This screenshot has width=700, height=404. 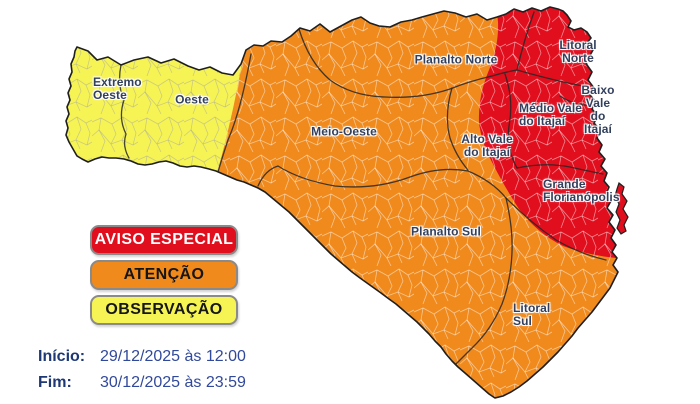 I want to click on region-label-planalto-norte: Planalto Norte, so click(x=456, y=59).